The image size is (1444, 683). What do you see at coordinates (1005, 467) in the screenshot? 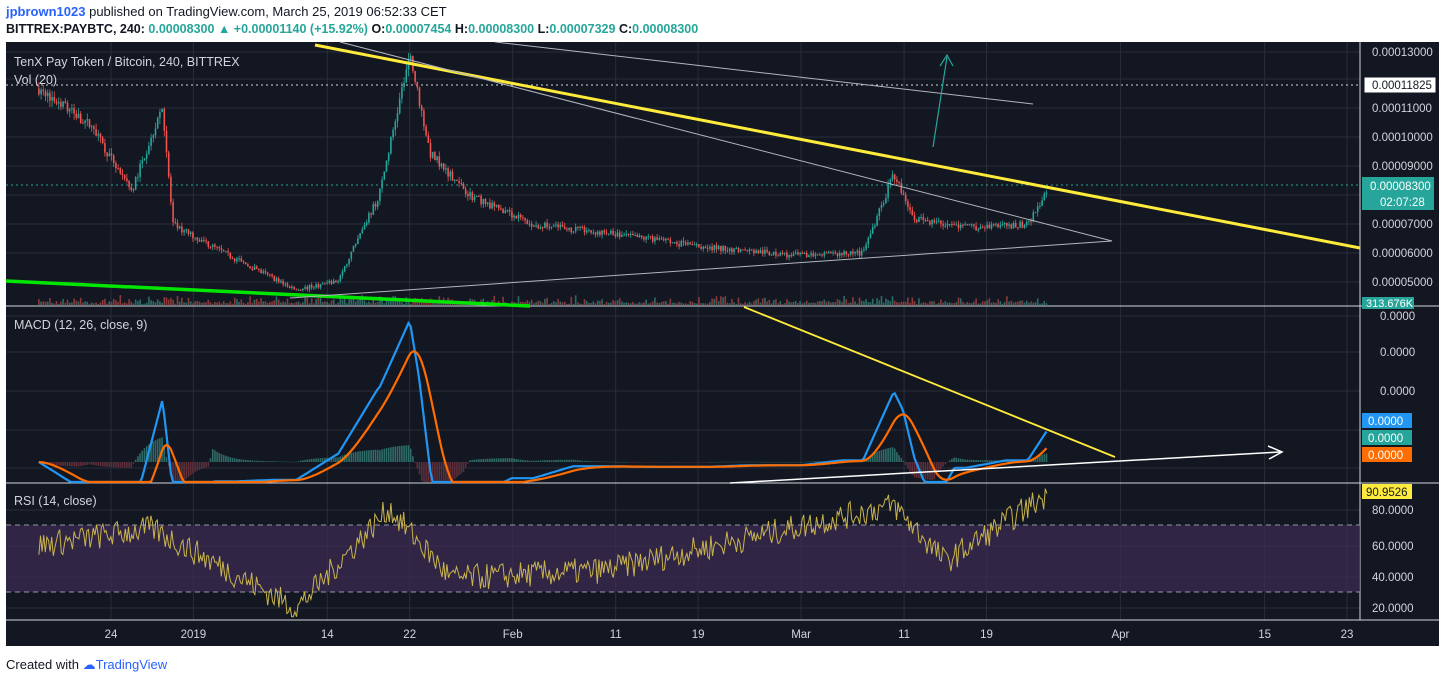
I see `macd-white-arrow-line` at bounding box center [1005, 467].